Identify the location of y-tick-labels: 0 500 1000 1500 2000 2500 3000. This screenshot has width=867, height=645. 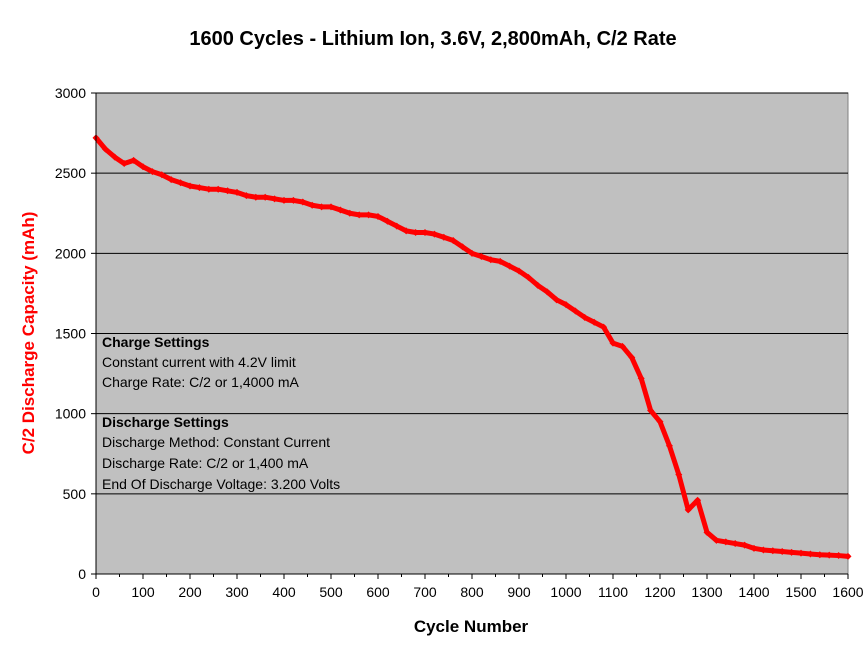
(70, 333).